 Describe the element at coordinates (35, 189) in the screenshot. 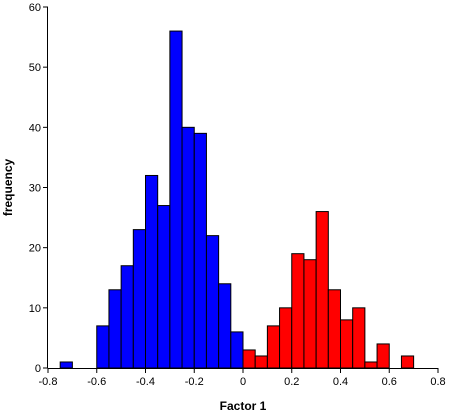

I see `y-tick-label: 30` at that location.